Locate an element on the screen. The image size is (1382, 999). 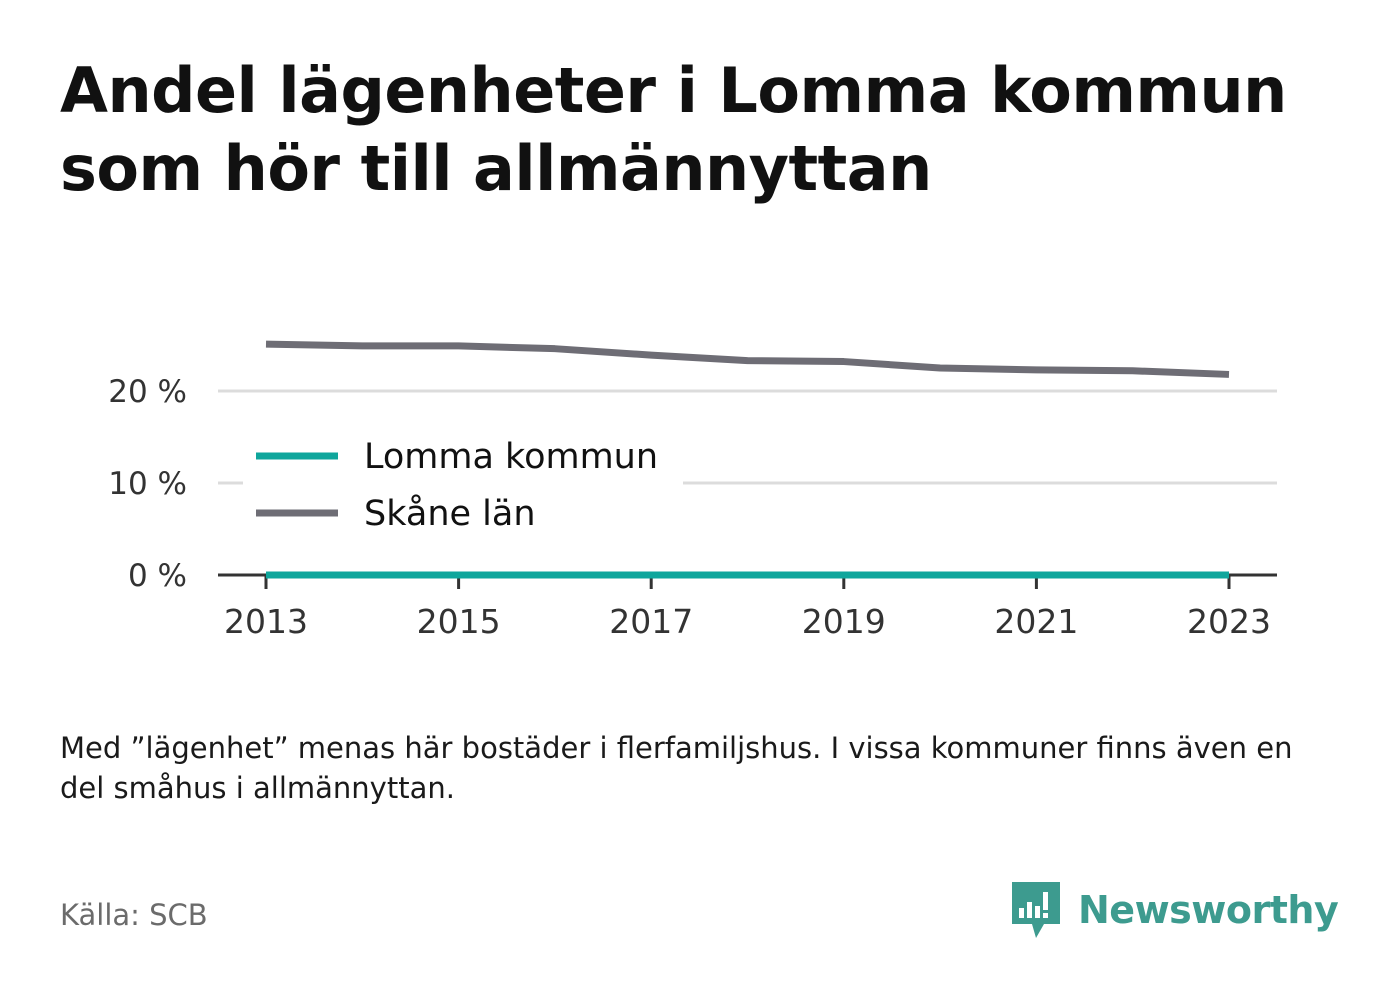
brand-logo: Newsworthy is located at coordinates (1174, 910).